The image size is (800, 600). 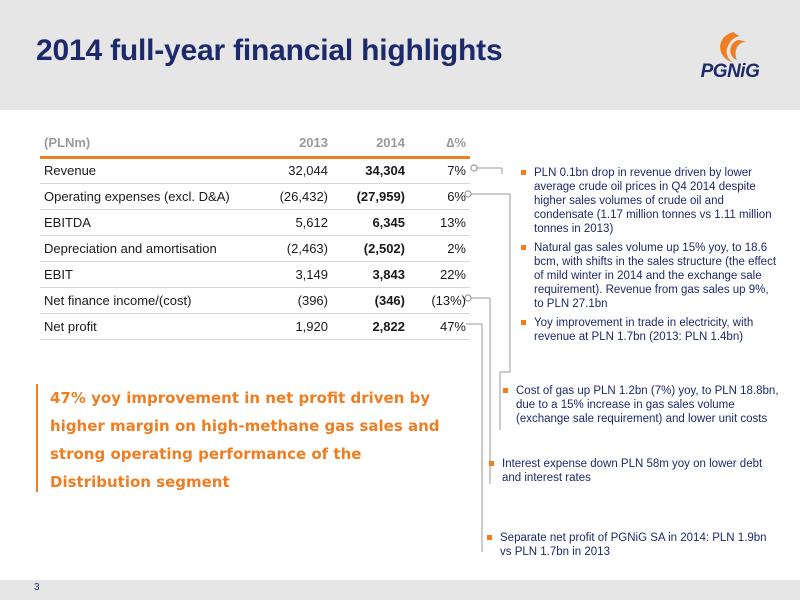 I want to click on value-2013: 5,612, so click(x=293, y=222).